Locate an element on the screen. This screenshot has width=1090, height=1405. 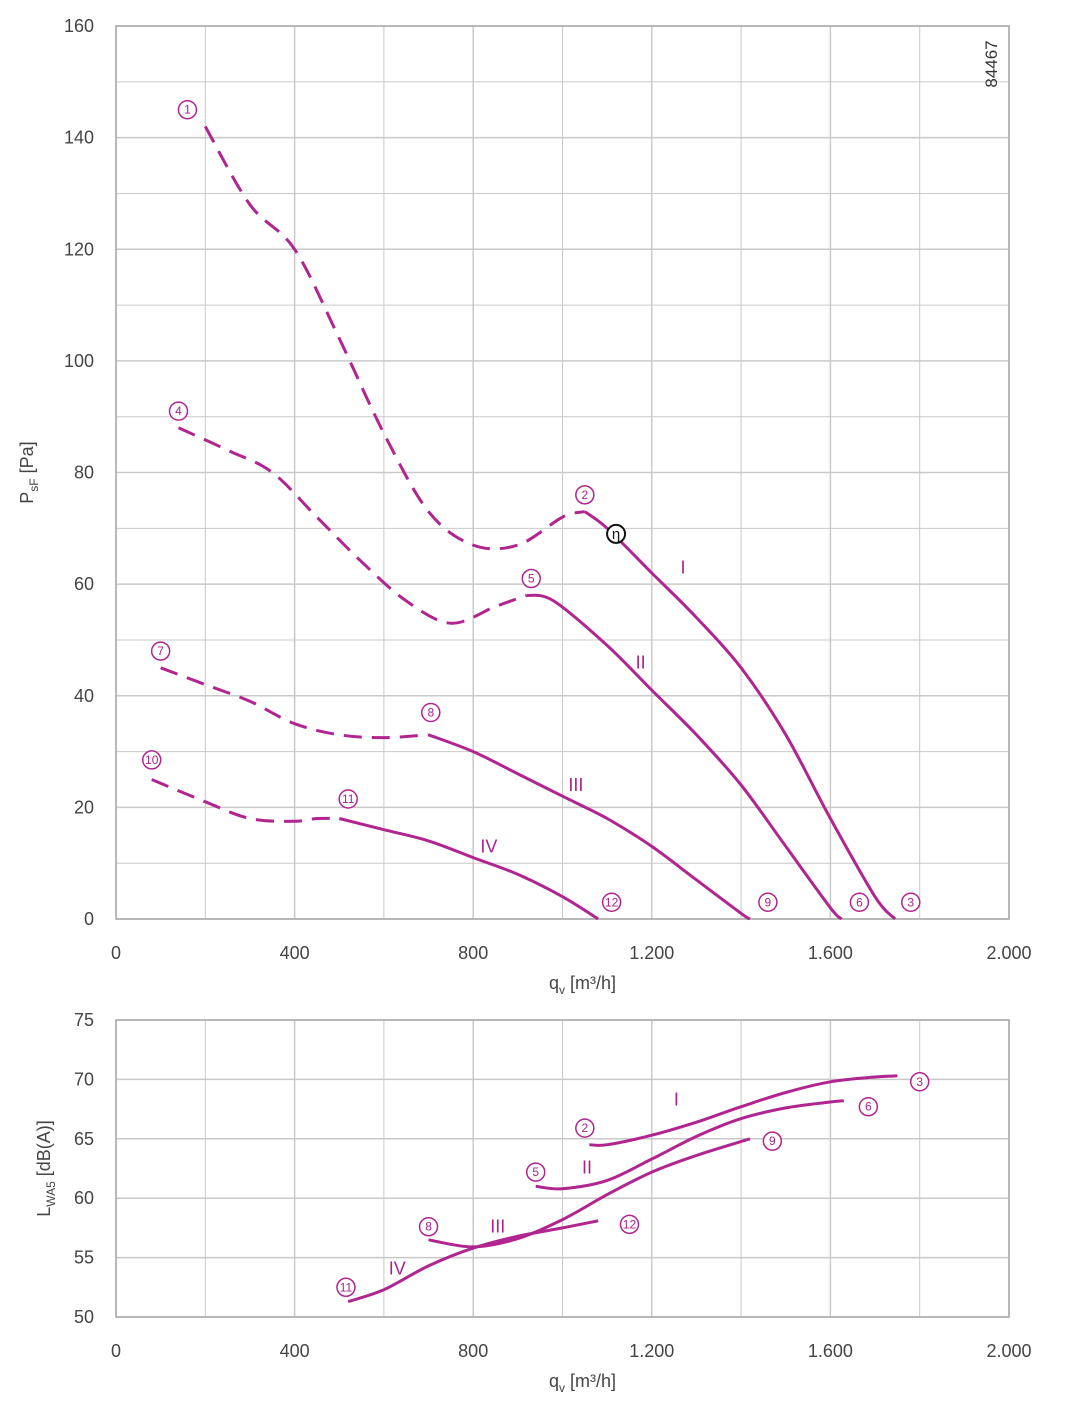
point-marker-10: 10 is located at coordinates (152, 760).